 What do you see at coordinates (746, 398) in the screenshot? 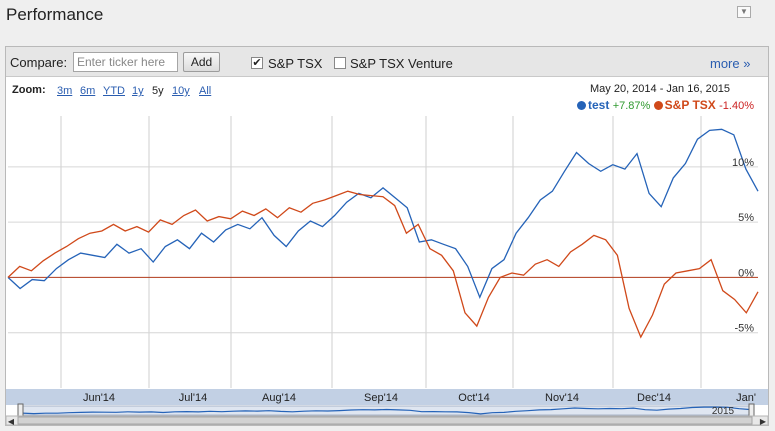
I see `x-tick-label: Jan'` at bounding box center [746, 398].